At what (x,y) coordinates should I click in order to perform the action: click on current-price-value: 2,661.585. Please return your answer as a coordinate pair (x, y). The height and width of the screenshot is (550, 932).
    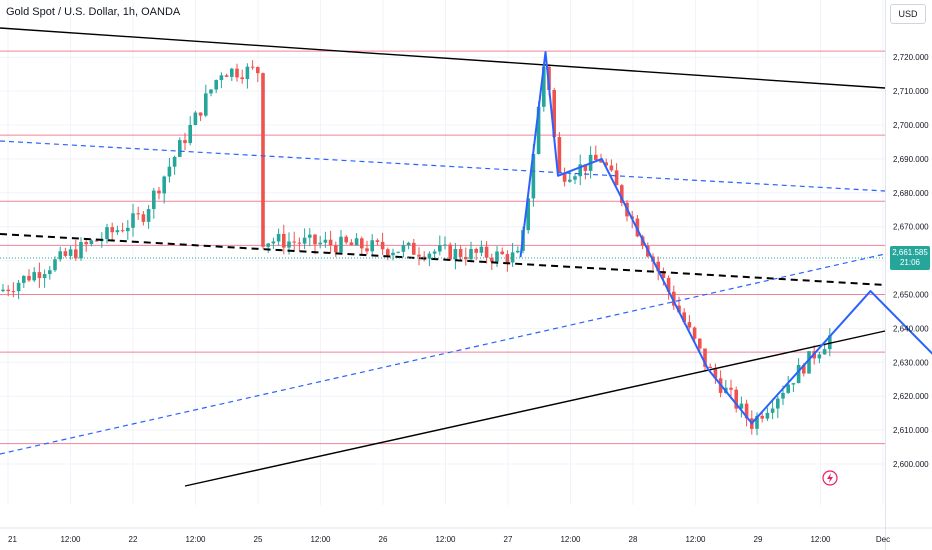
    Looking at the image, I should click on (910, 252).